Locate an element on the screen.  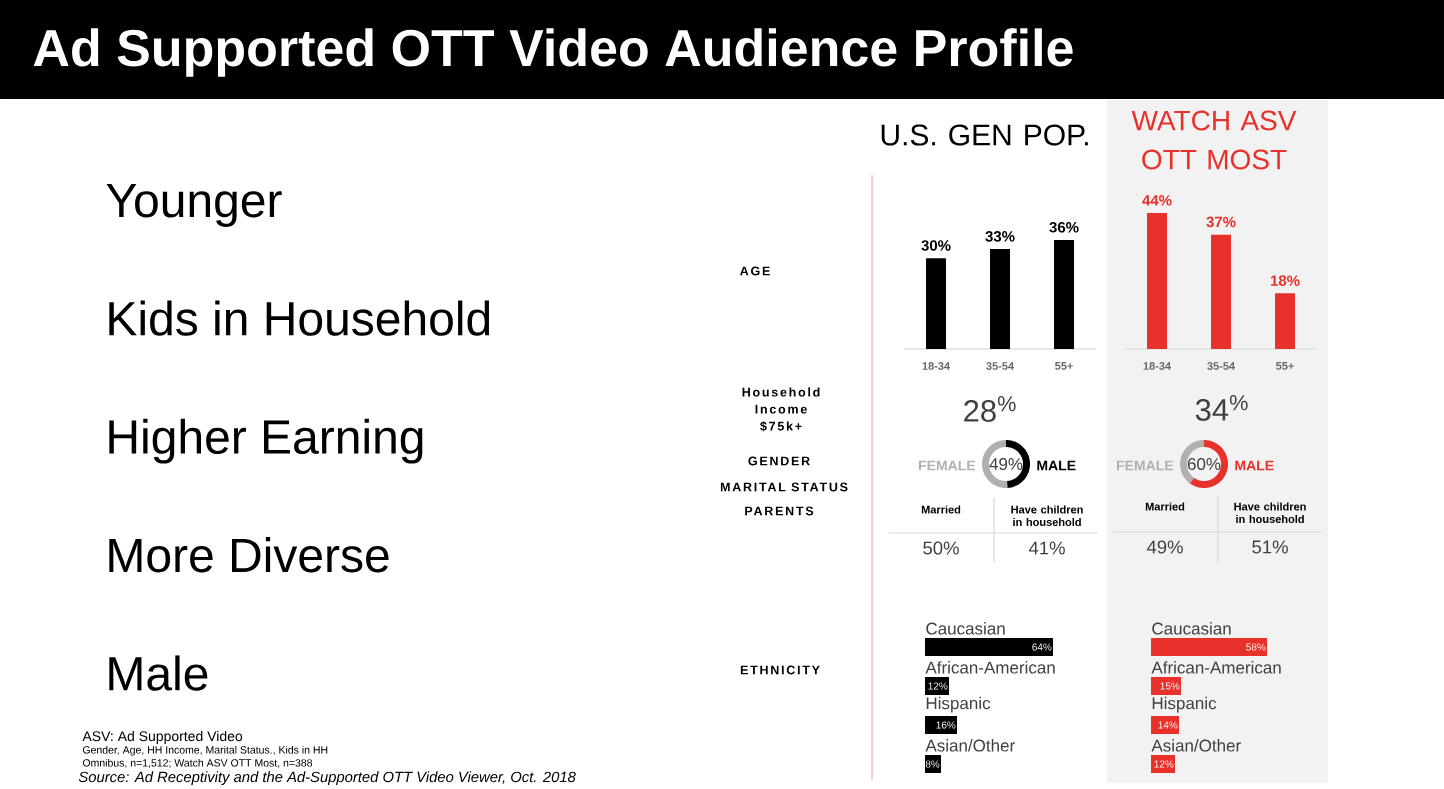
data-label: 44% is located at coordinates (1157, 200).